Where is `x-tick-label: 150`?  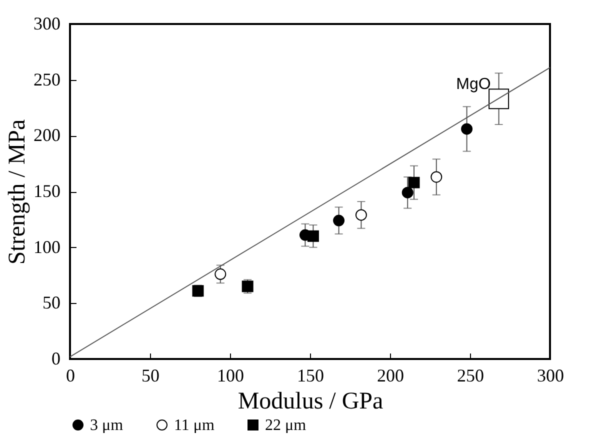 x-tick-label: 150 is located at coordinates (310, 376).